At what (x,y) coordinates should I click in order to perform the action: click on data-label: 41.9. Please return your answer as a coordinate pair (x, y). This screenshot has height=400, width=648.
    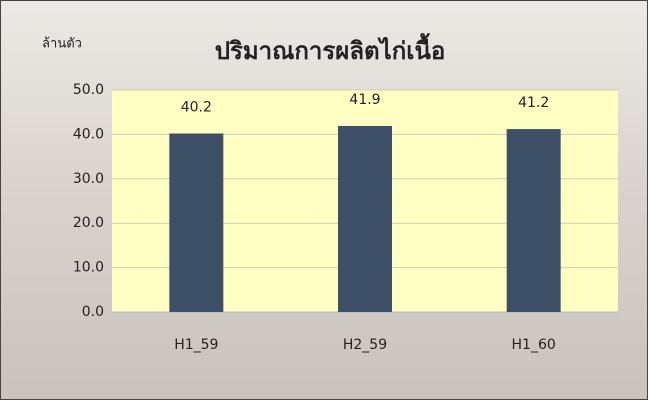
    Looking at the image, I should click on (364, 100).